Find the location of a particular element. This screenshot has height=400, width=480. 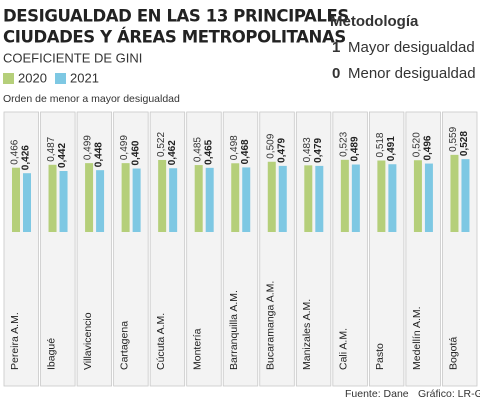

x-tick-label: Ibagué is located at coordinates (51, 354).